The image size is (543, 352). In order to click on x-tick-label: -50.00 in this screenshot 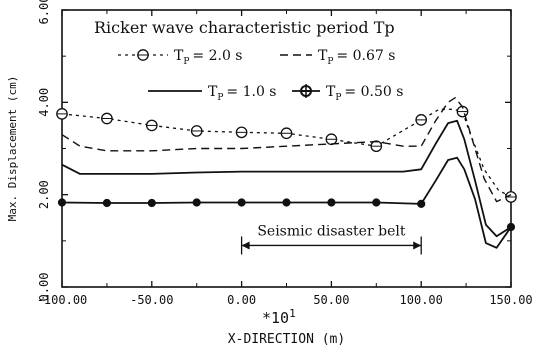, I will do `click(151, 300)`.